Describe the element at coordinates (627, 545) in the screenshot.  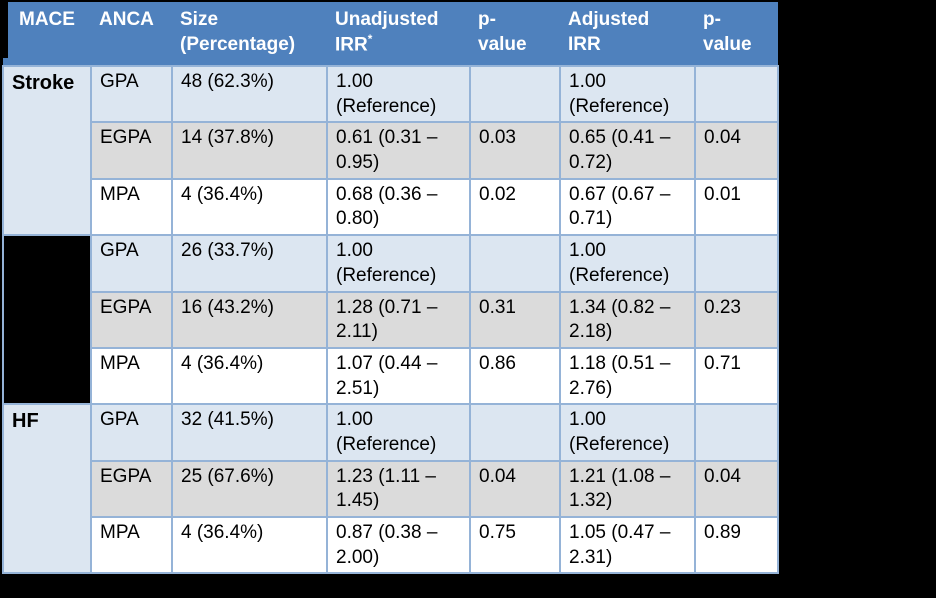
I see `adjusted-irr-cell: 1.05 (0.47 – 2.31)` at that location.